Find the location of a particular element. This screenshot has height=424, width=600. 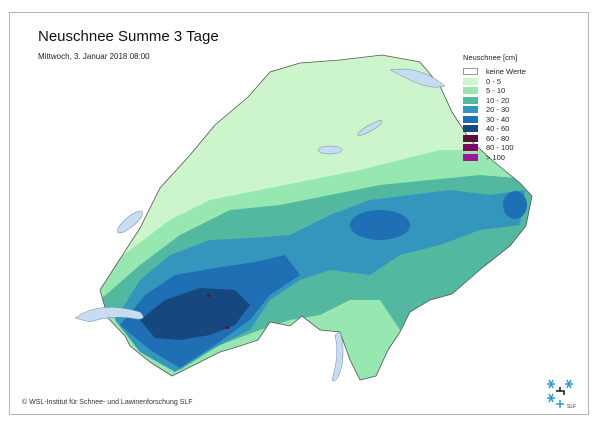

slf-snowflake-logo: SLF is located at coordinates (561, 394).